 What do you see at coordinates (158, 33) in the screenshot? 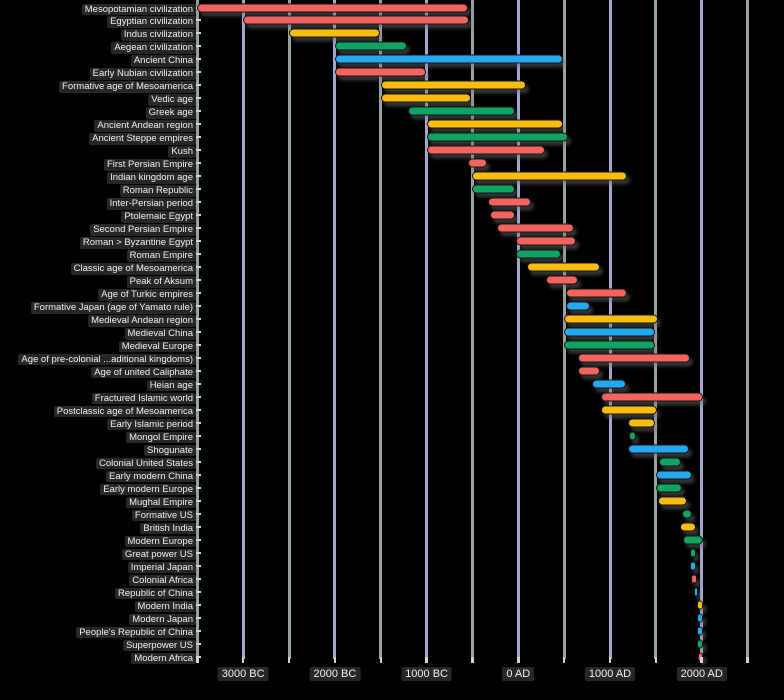
I see `row-label-wrap: Indus civilization` at bounding box center [158, 33].